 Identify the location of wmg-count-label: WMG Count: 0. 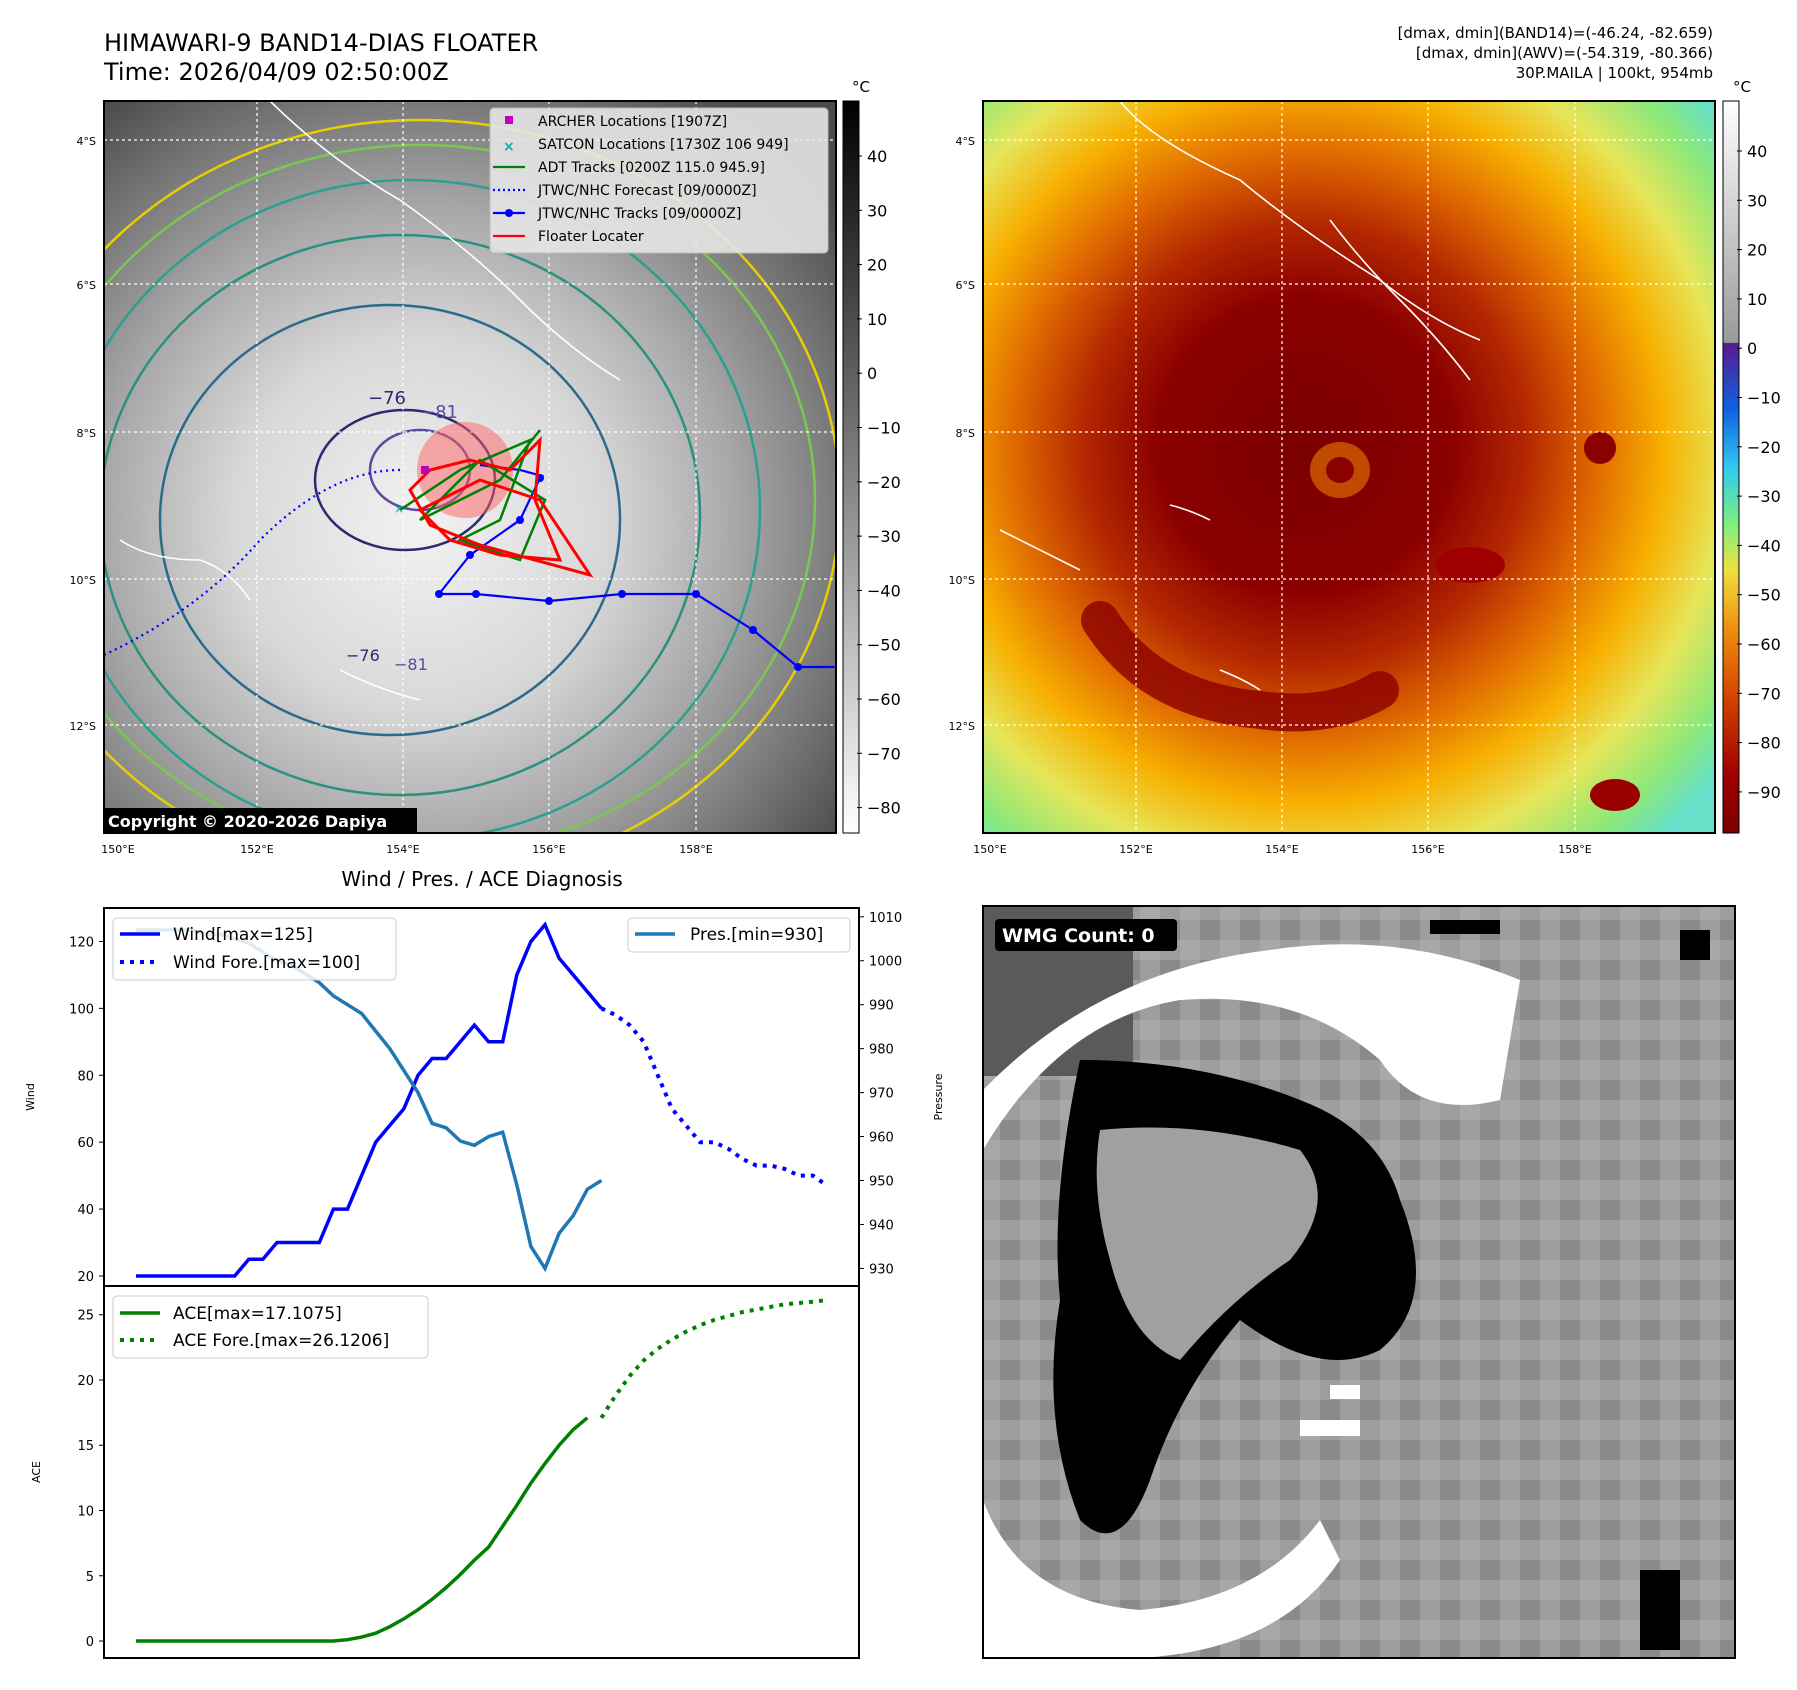
(1078, 936).